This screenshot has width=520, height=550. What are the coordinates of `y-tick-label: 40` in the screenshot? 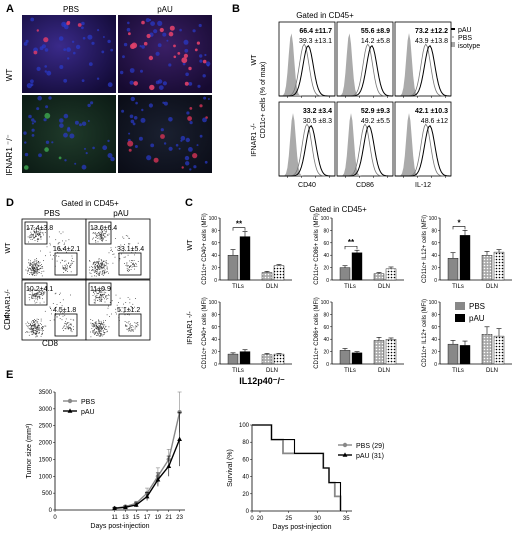 It's located at (434, 256).